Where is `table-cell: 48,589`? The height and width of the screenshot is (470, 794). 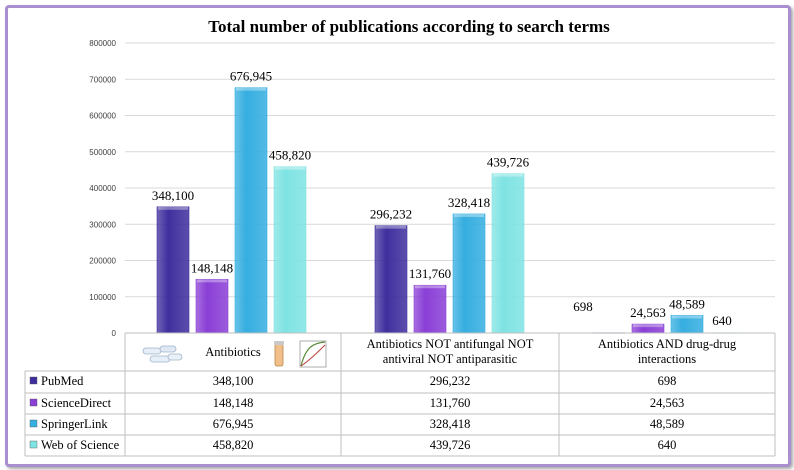
table-cell: 48,589 is located at coordinates (667, 424).